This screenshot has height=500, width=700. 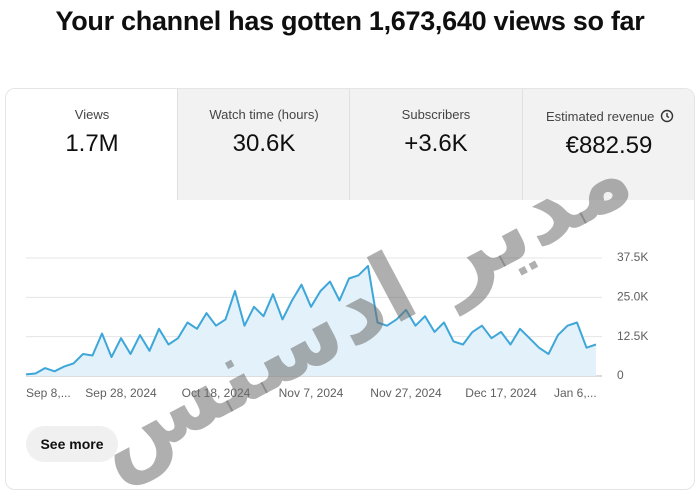 I want to click on y-tick-label: 37.5K, so click(x=632, y=257).